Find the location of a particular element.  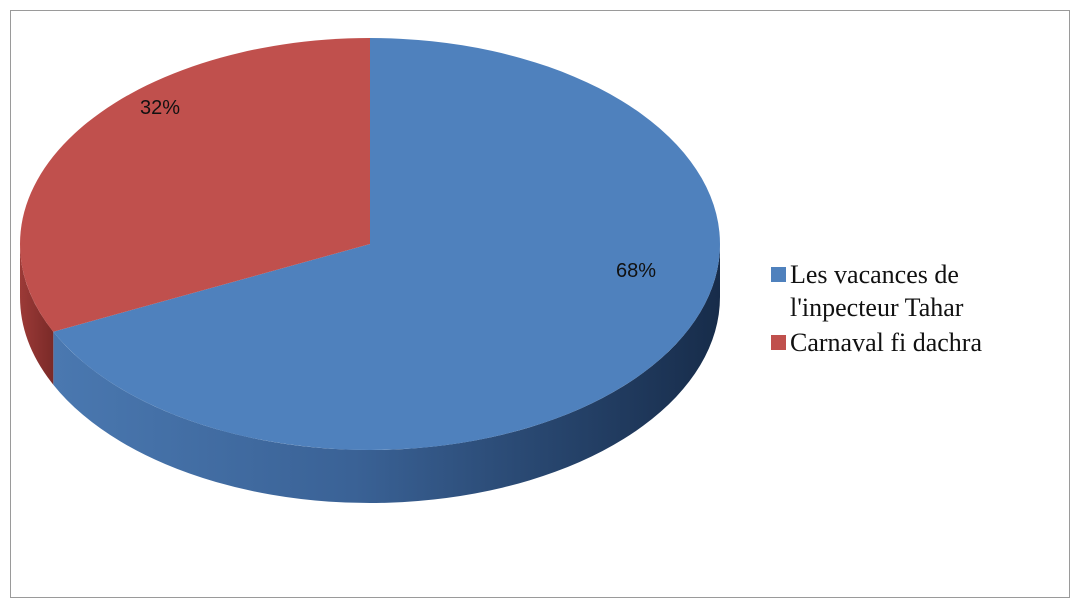

legend-item-1: Les vacances de l'inpecteur Tahar is located at coordinates (921, 291).